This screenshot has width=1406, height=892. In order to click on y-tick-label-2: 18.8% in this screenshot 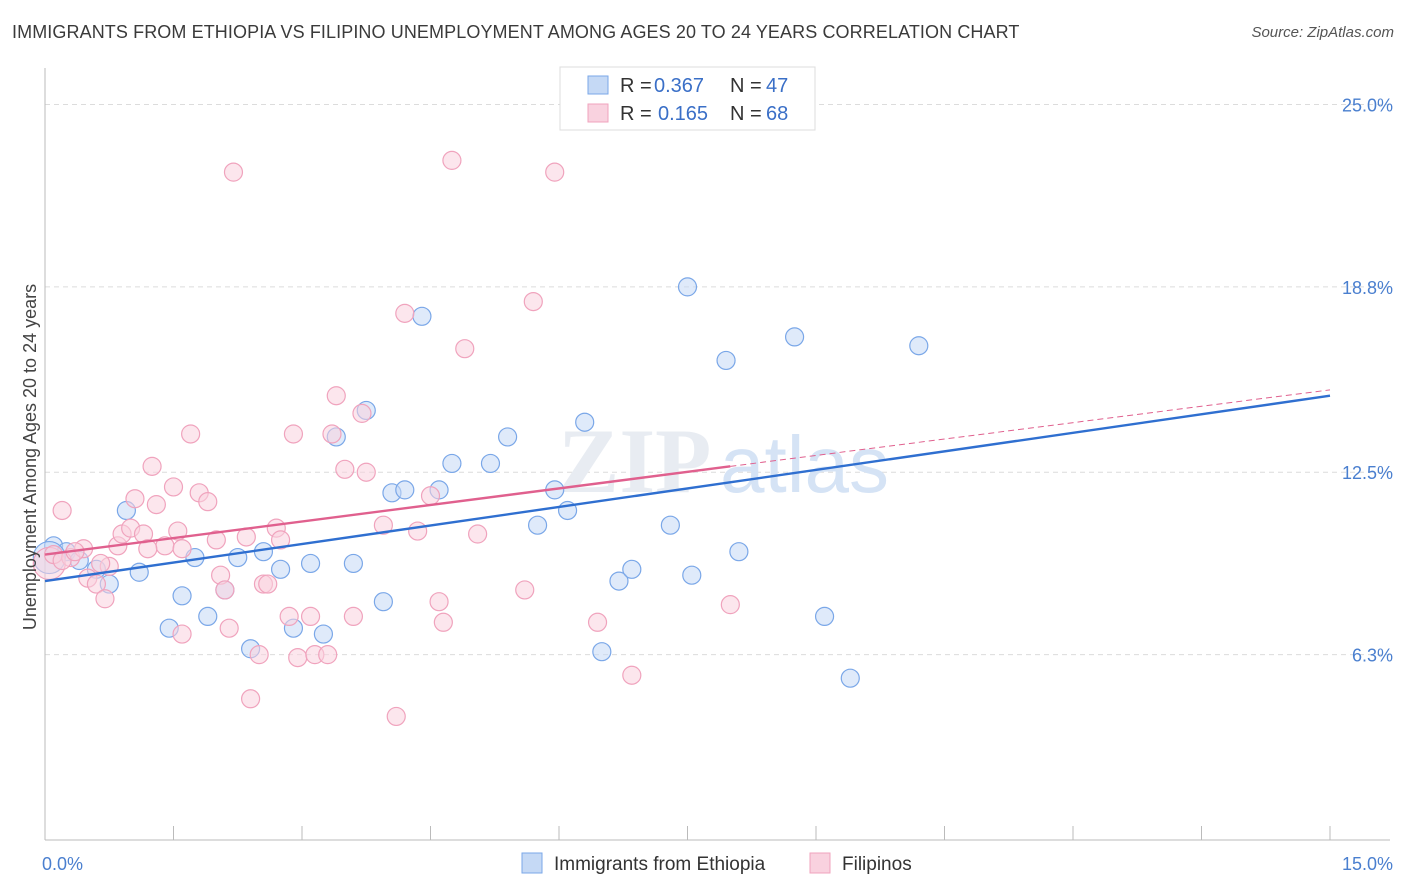, I will do `click(1367, 288)`.